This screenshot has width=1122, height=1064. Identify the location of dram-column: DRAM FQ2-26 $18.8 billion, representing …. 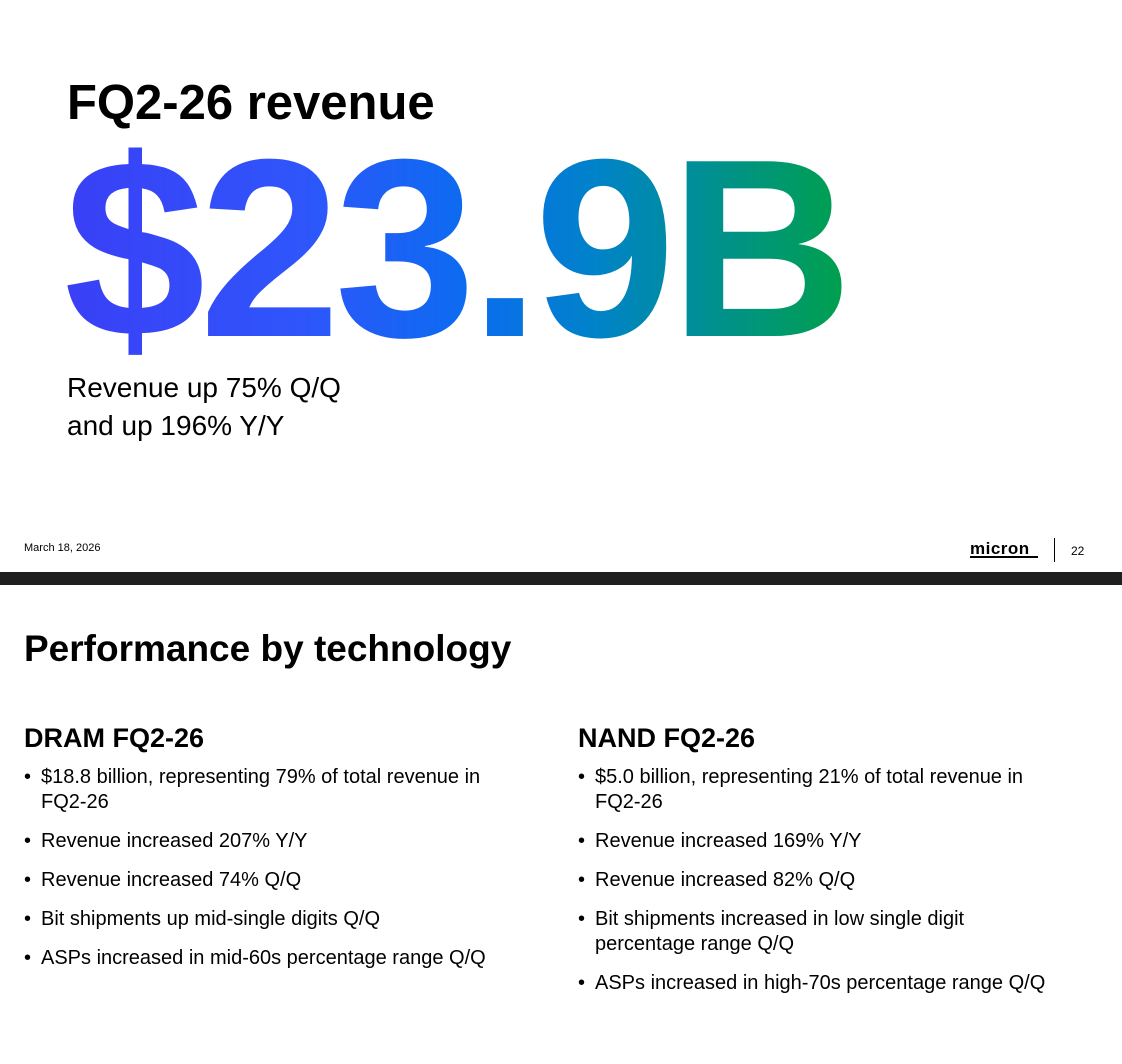
(274, 853).